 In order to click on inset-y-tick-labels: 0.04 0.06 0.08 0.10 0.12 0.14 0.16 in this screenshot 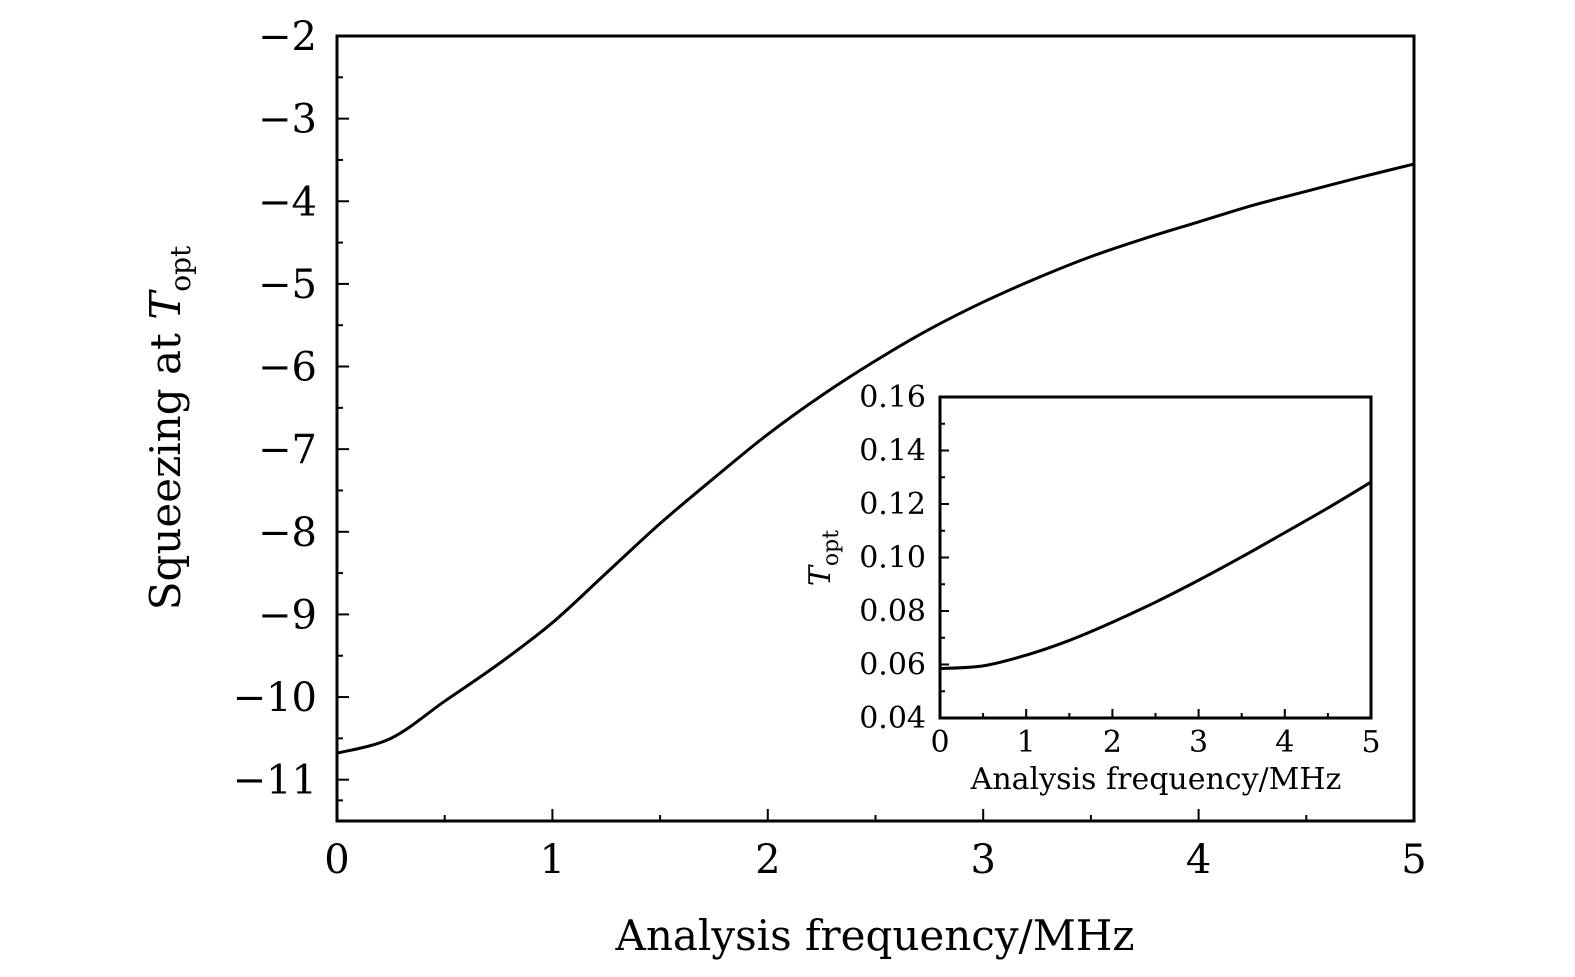, I will do `click(892, 558)`.